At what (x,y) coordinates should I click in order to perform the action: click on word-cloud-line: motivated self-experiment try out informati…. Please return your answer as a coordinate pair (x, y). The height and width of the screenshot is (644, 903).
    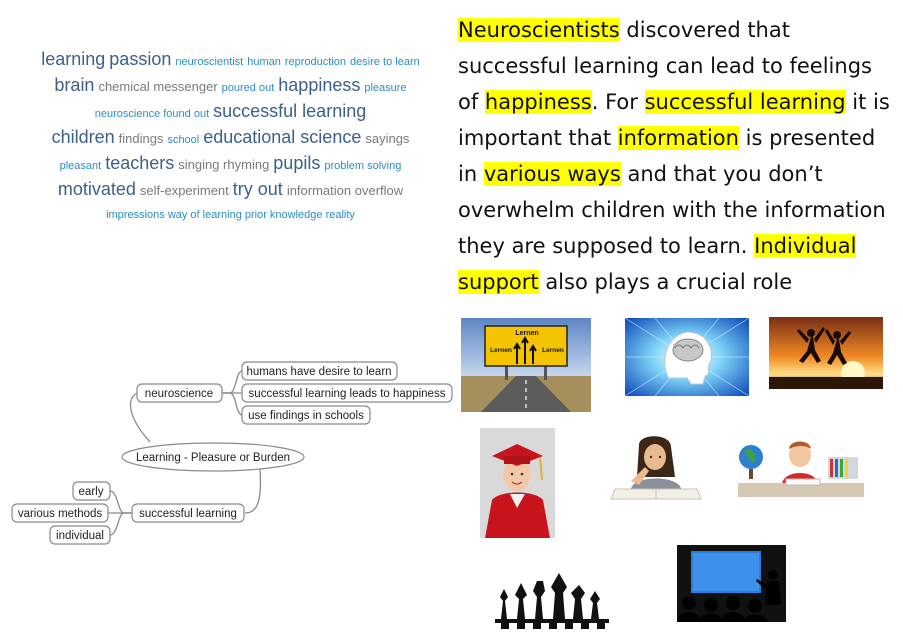
    Looking at the image, I should click on (230, 193).